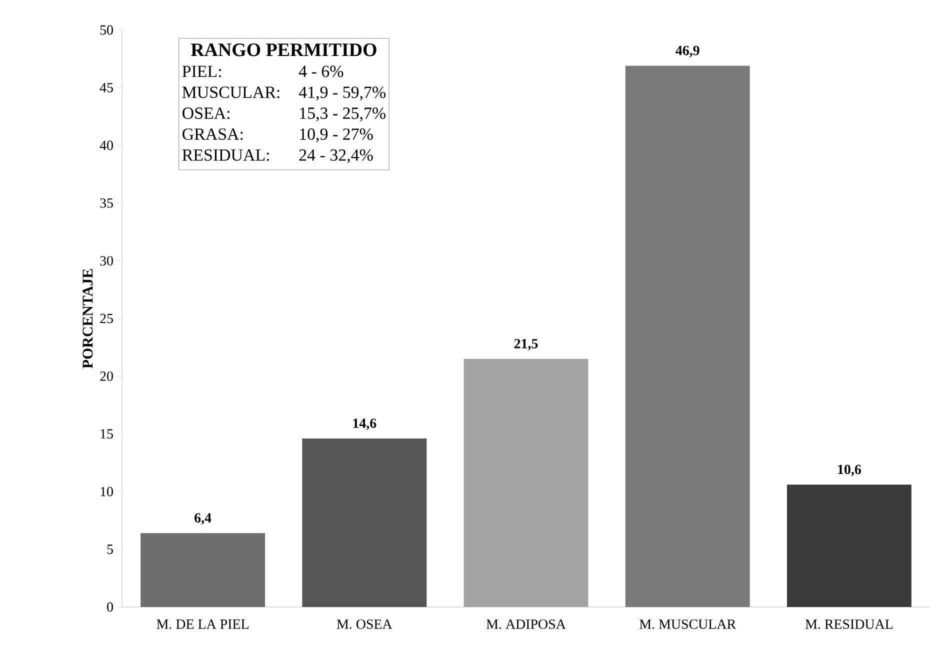  What do you see at coordinates (336, 156) in the screenshot?
I see `annotation: 24 - 32,4%` at bounding box center [336, 156].